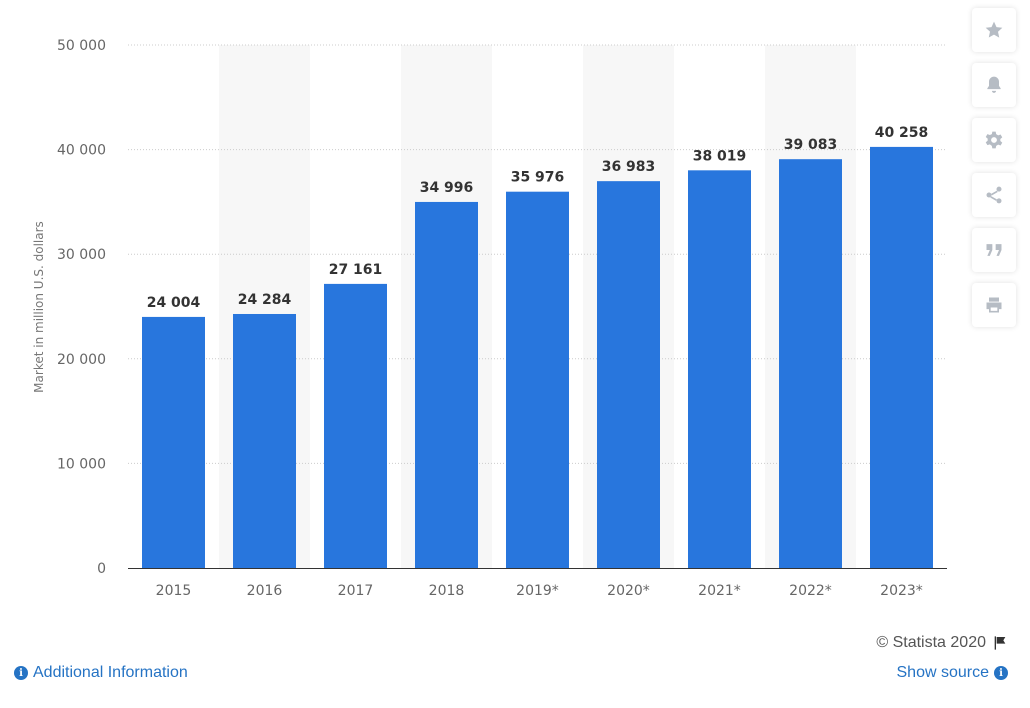 This screenshot has height=708, width=1030. What do you see at coordinates (174, 303) in the screenshot?
I see `data-label: 24 004` at bounding box center [174, 303].